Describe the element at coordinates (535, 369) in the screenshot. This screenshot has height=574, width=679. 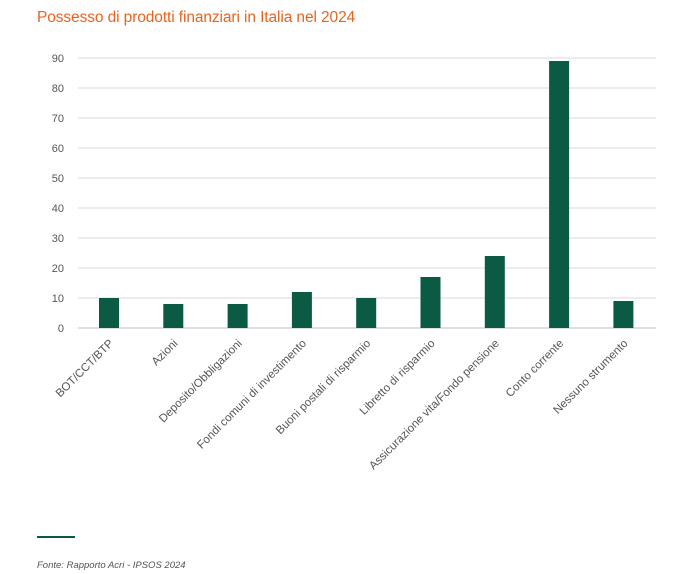
I see `x-tick-label: Conto corrente` at that location.